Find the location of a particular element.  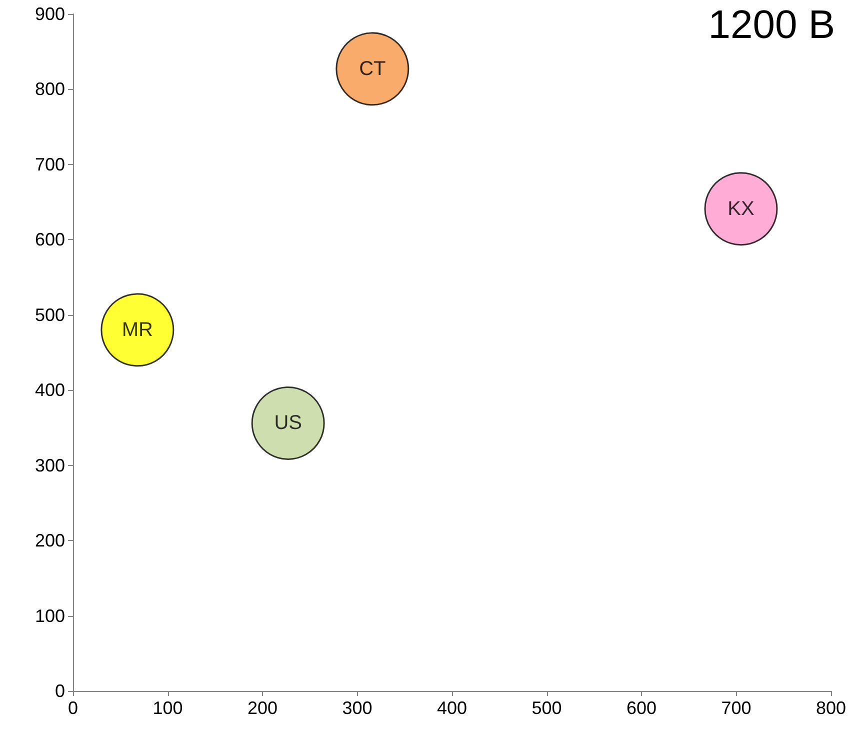

x-tick-label: 700 is located at coordinates (736, 708).